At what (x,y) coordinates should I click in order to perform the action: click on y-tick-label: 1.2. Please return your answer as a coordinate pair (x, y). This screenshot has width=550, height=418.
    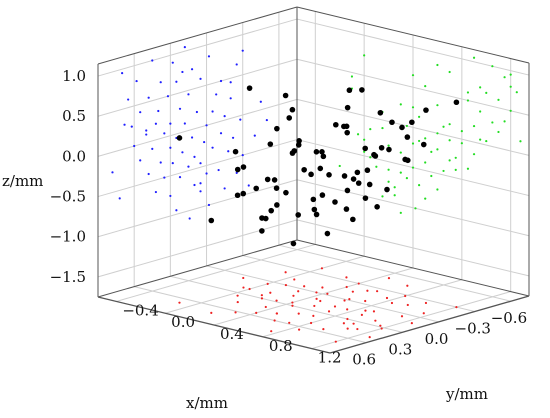
    Looking at the image, I should click on (330, 358).